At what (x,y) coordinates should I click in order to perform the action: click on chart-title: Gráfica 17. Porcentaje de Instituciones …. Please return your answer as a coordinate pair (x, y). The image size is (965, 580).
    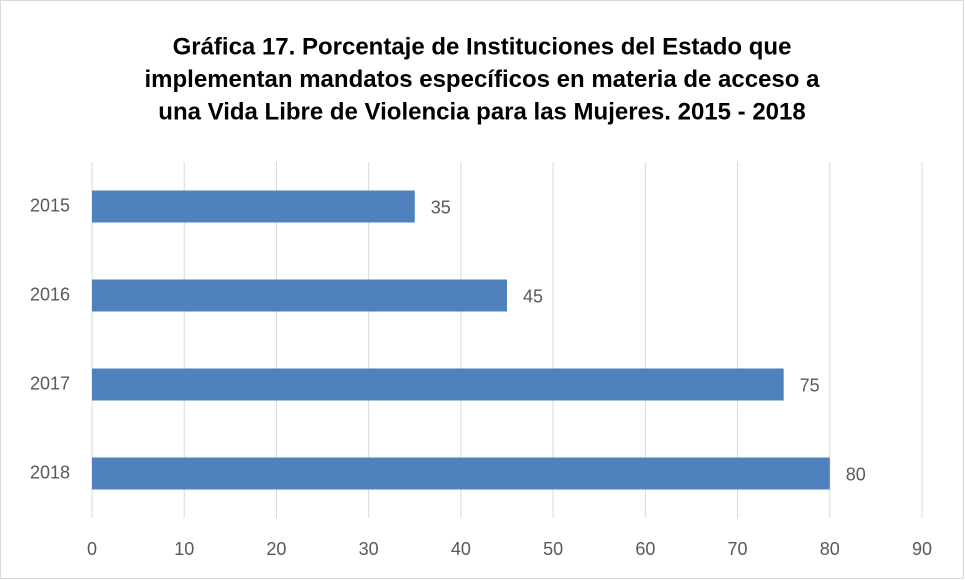
    Looking at the image, I should click on (482, 46).